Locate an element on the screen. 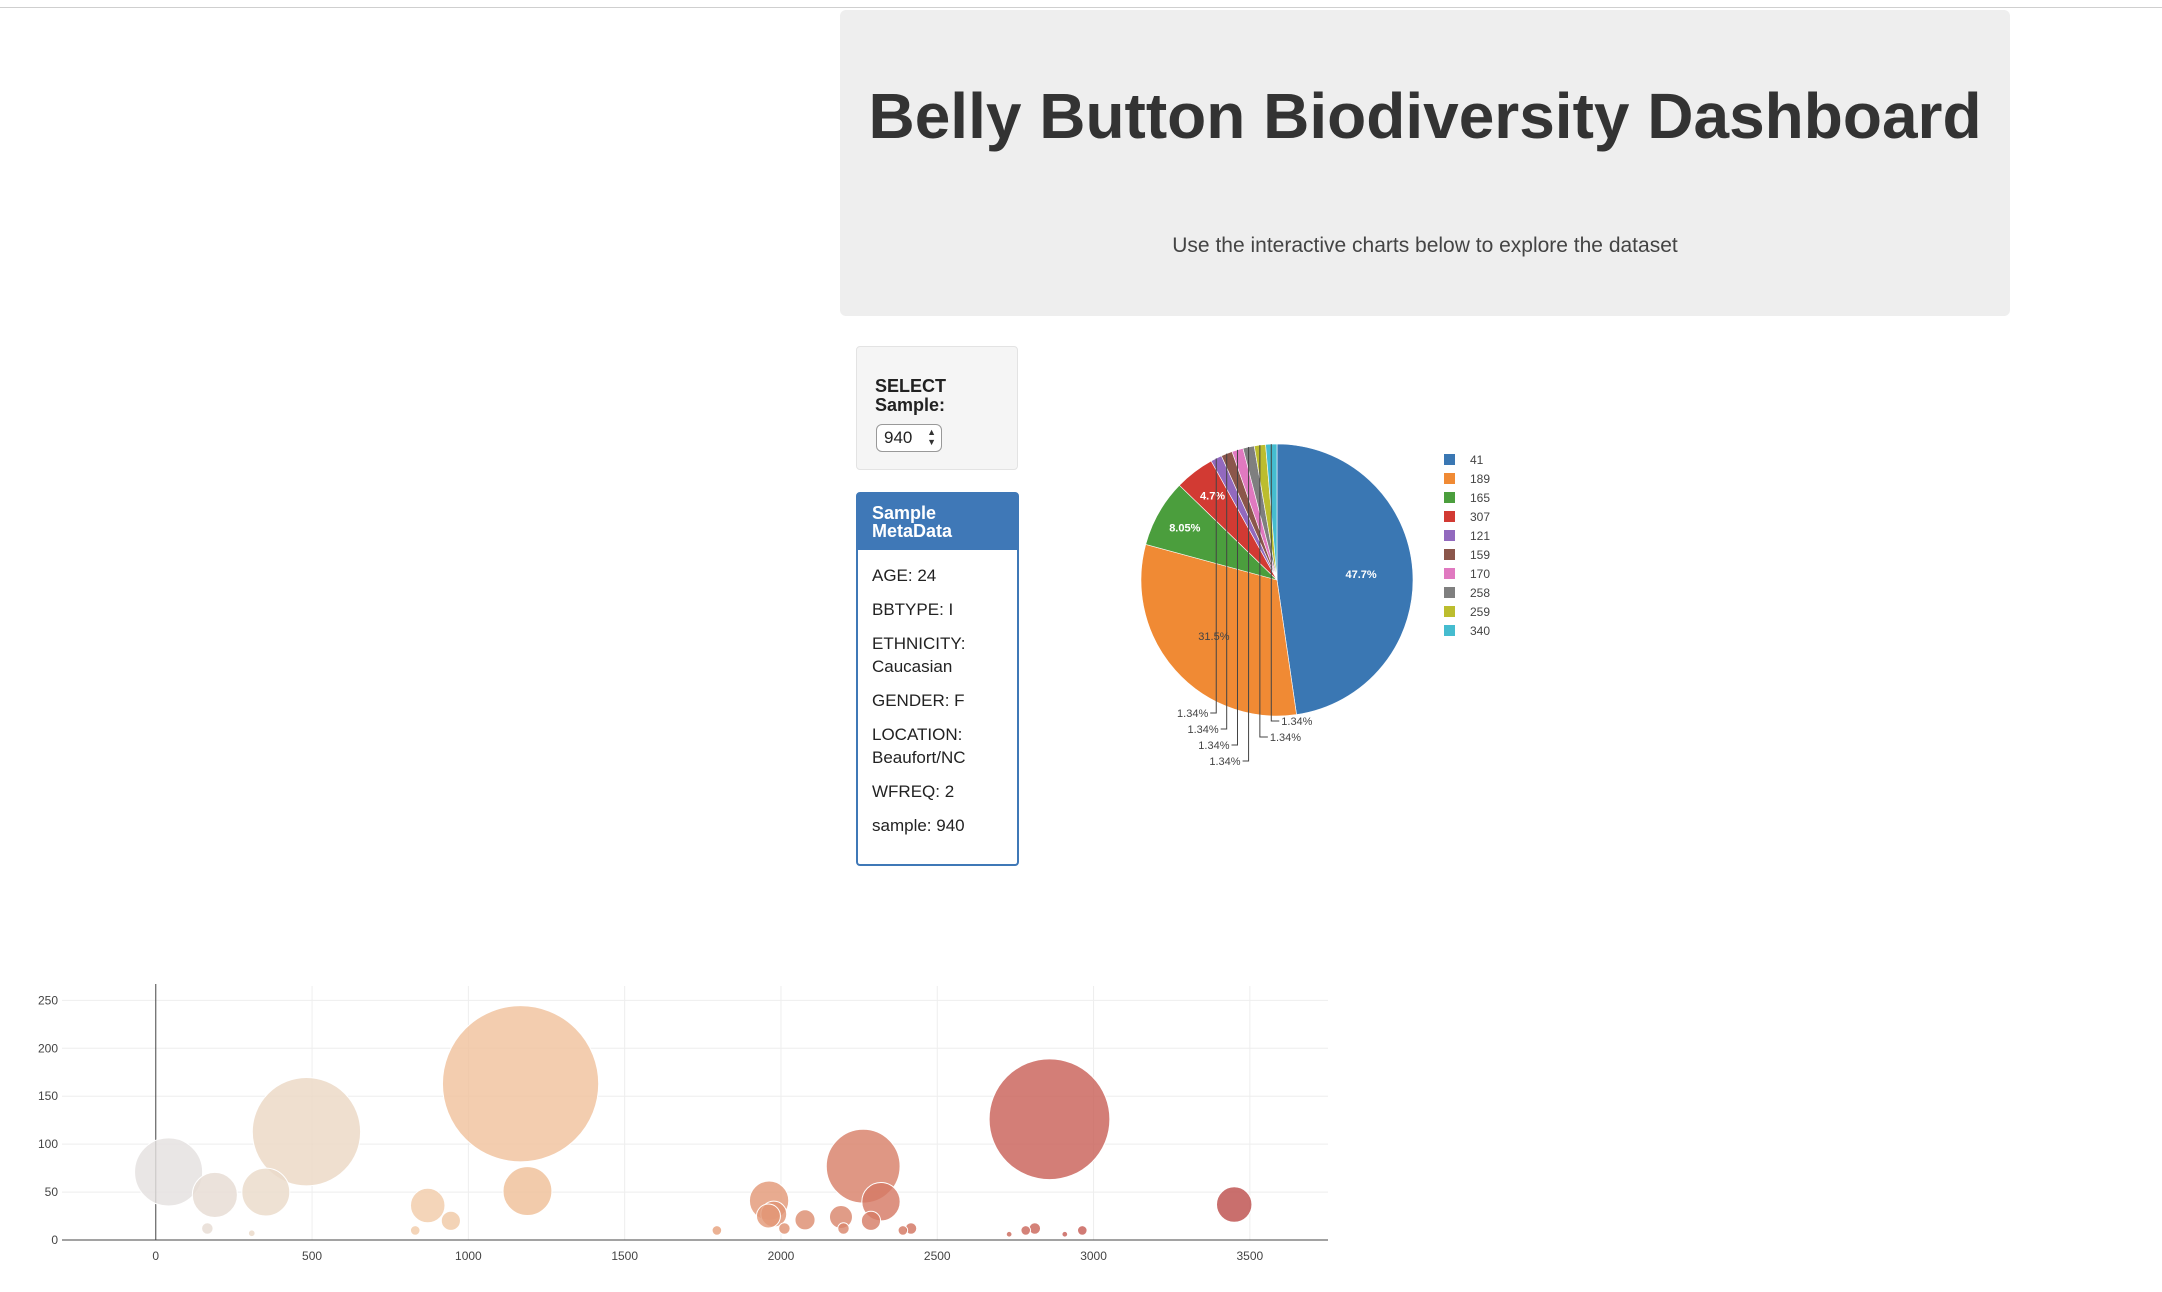  metadata-item-location: LOCATION: Beaufort/NC is located at coordinates (919, 746).